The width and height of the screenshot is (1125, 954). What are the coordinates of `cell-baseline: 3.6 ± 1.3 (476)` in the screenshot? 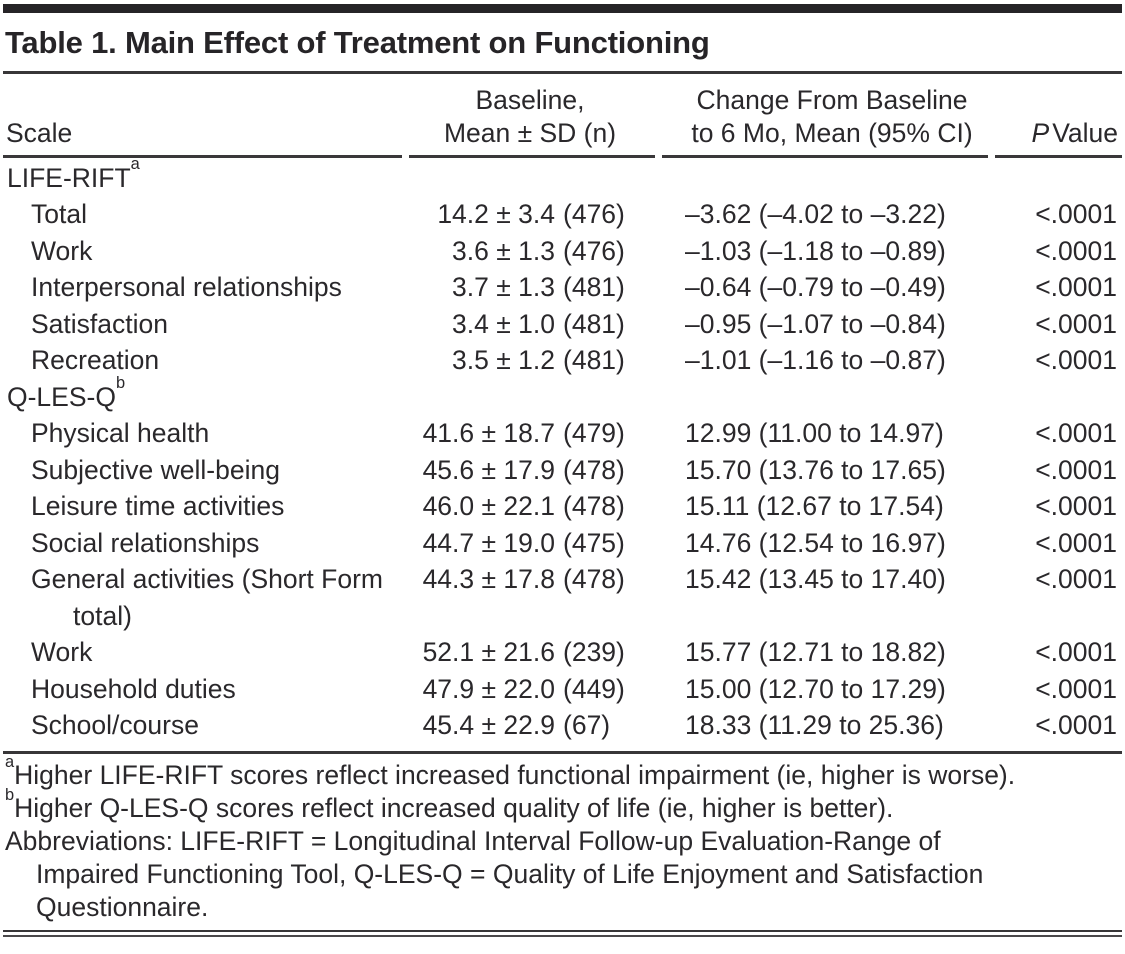 It's located at (530, 251).